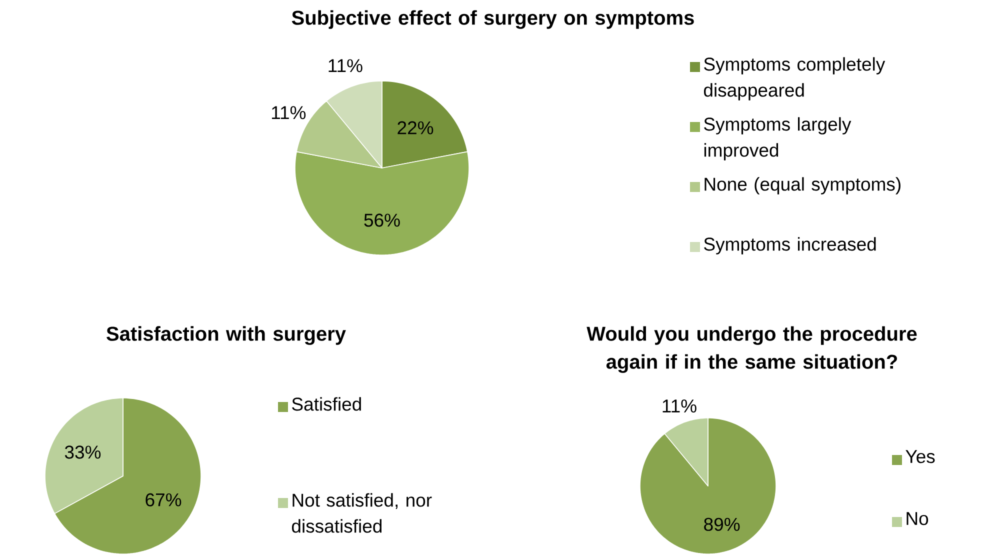 The image size is (986, 556). I want to click on data-label: 33%, so click(82, 452).